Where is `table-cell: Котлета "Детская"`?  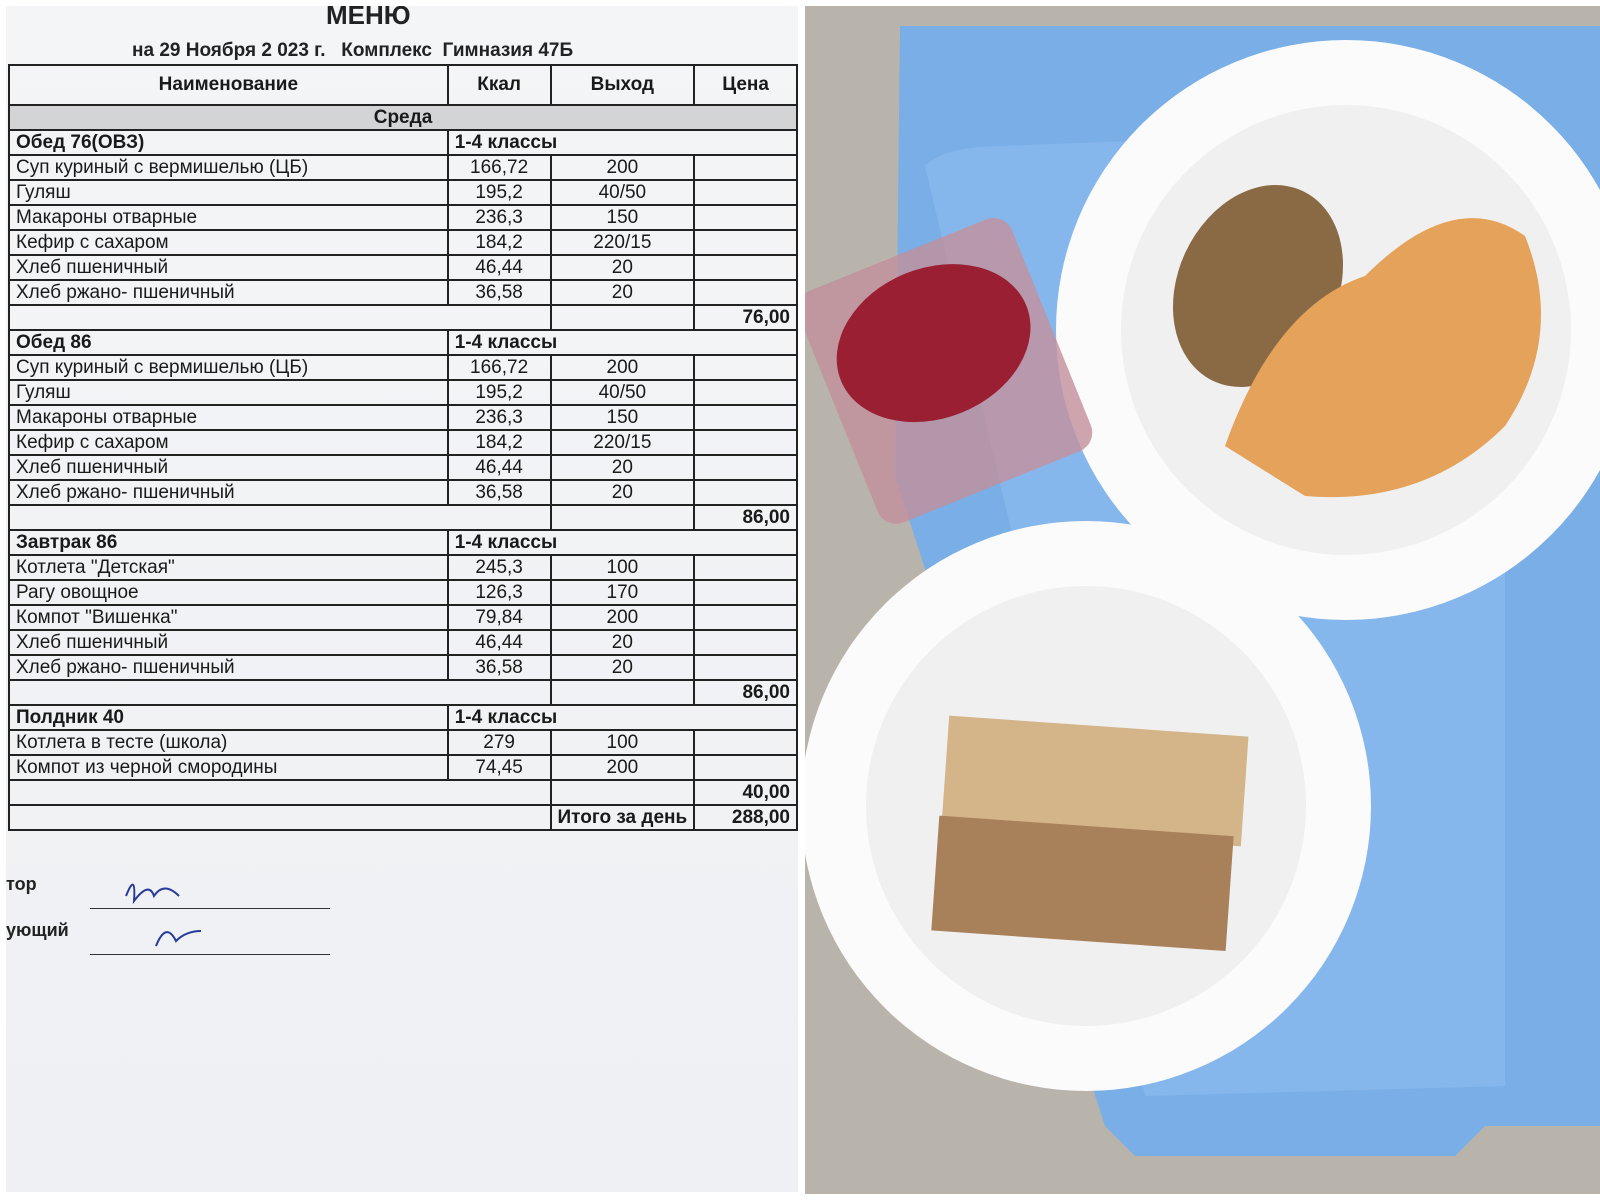 table-cell: Котлета "Детская" is located at coordinates (228, 567).